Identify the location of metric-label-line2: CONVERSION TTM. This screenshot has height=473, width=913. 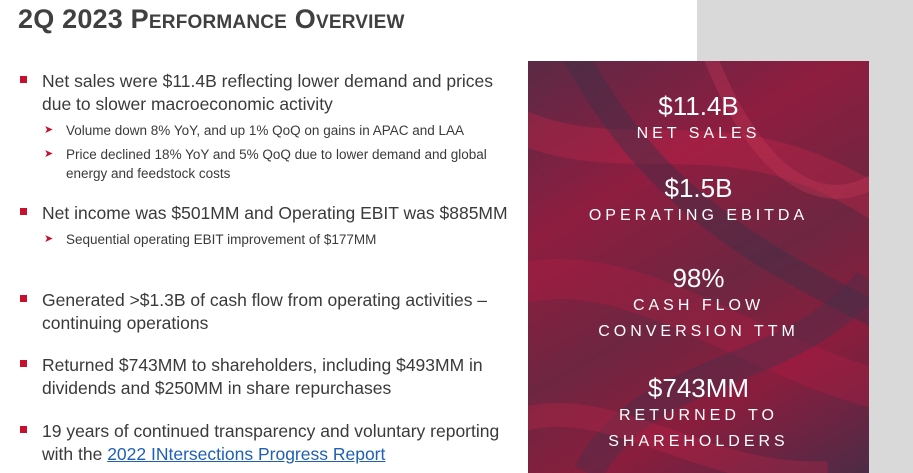
(698, 331).